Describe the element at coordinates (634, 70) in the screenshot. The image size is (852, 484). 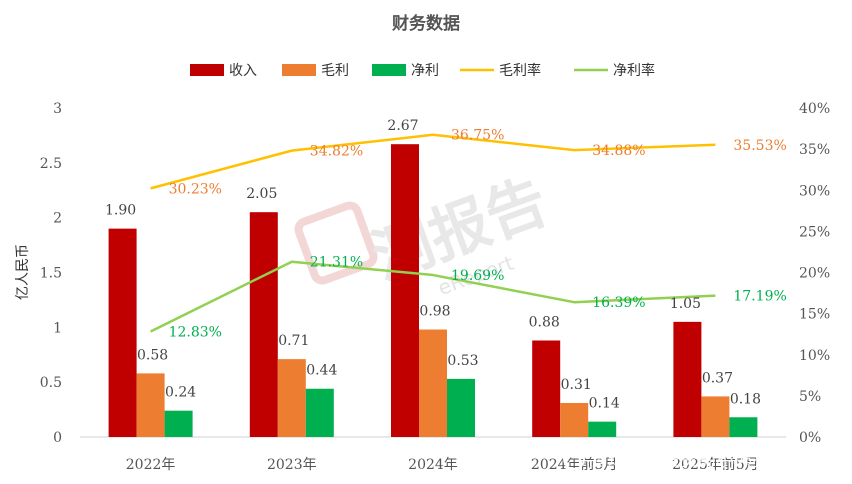
I see `legend-label: 净利率` at that location.